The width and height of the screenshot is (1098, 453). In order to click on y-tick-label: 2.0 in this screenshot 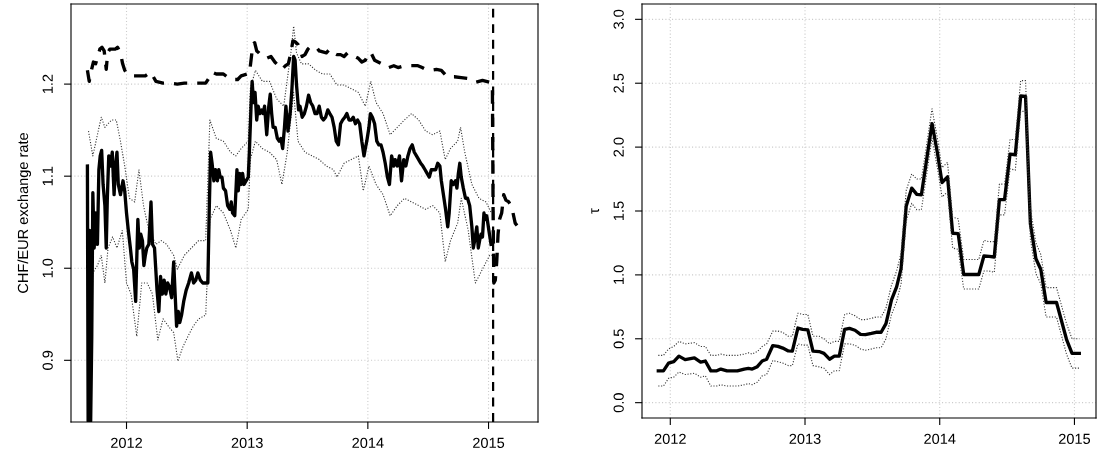, I will do `click(618, 147)`.